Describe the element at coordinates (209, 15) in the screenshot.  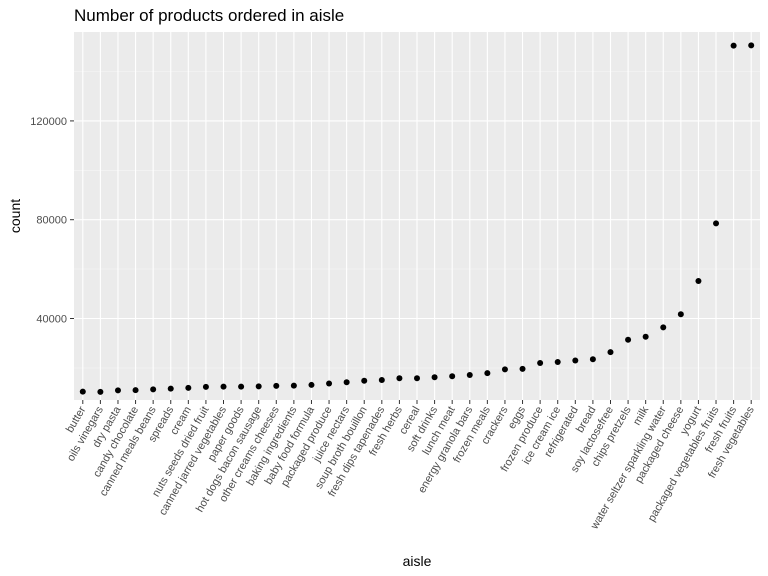
I see `chart-title: Number of products ordered in aisle` at that location.